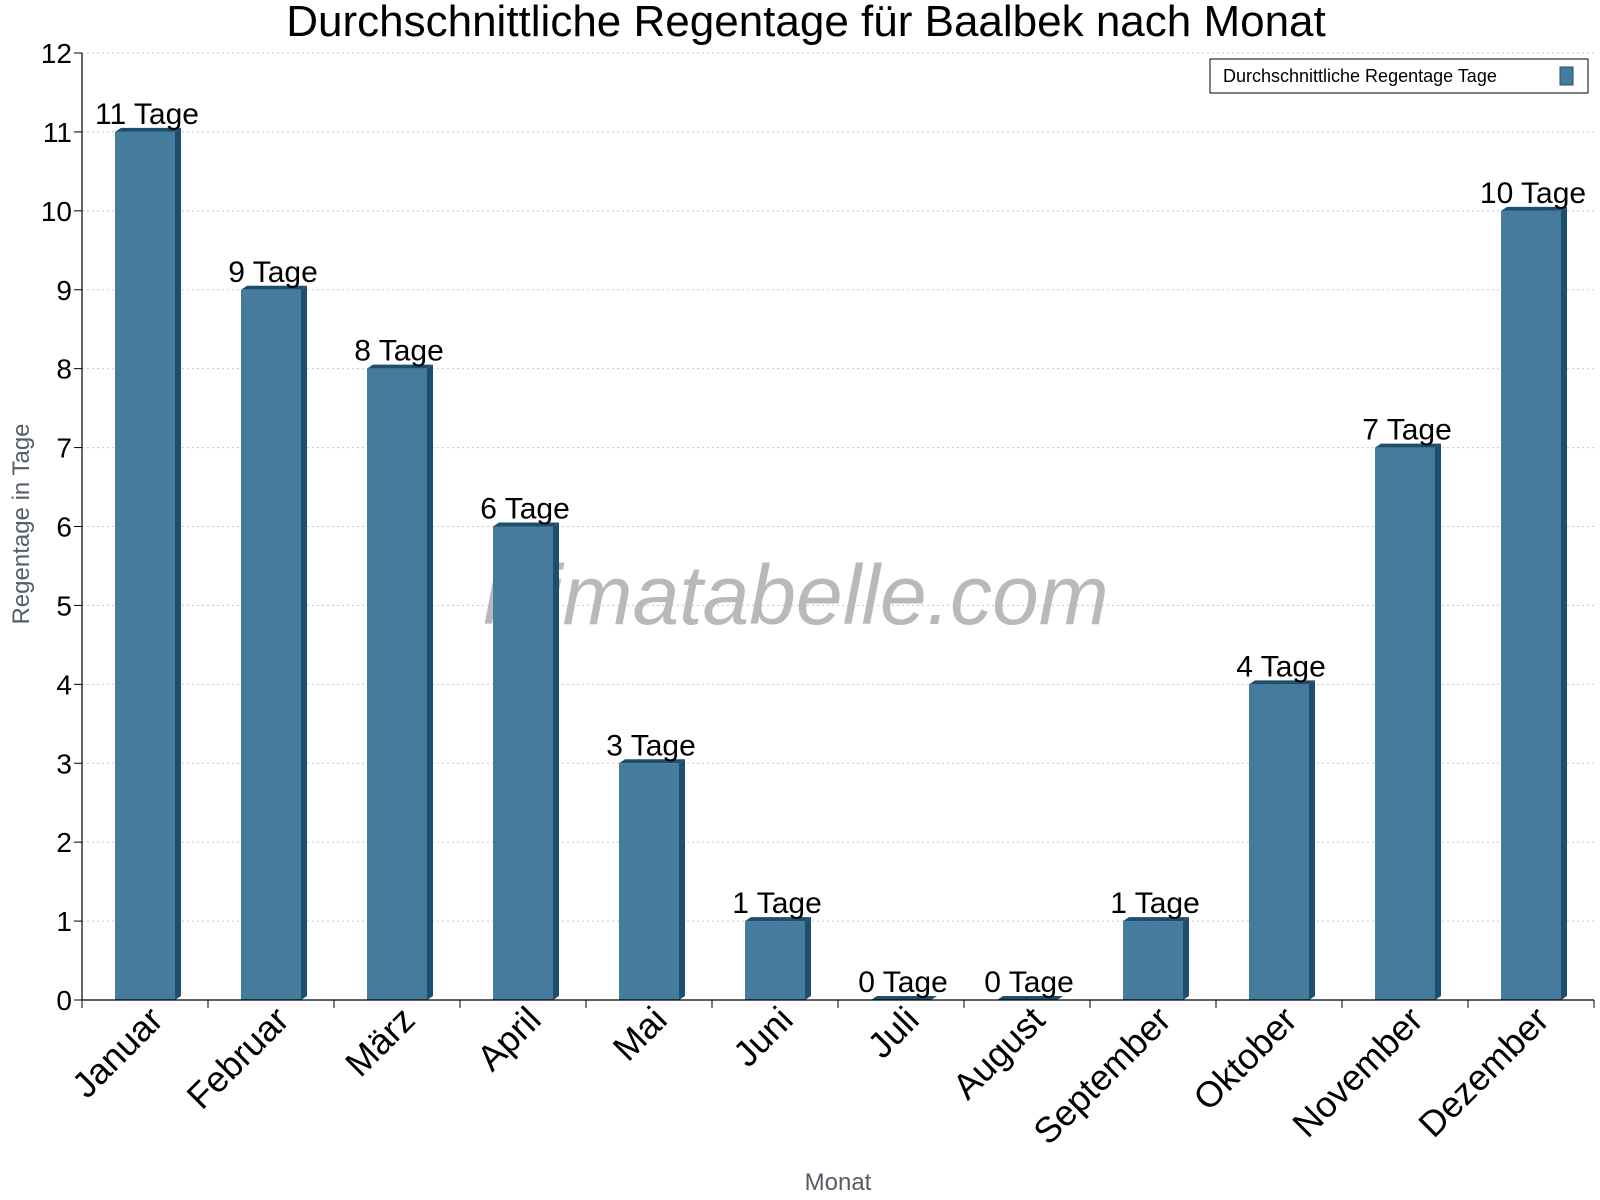 This screenshot has height=1200, width=1600. What do you see at coordinates (509, 1039) in the screenshot?
I see `x-category-label: April` at bounding box center [509, 1039].